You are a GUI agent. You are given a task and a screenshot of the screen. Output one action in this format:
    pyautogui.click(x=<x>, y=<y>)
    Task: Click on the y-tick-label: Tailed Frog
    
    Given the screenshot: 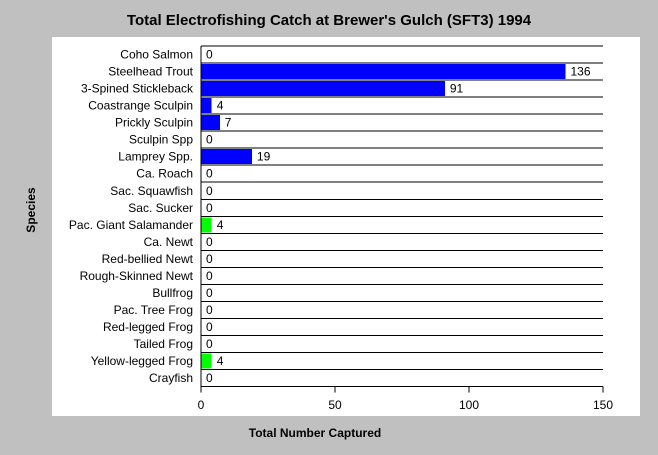 What is the action you would take?
    pyautogui.click(x=163, y=344)
    